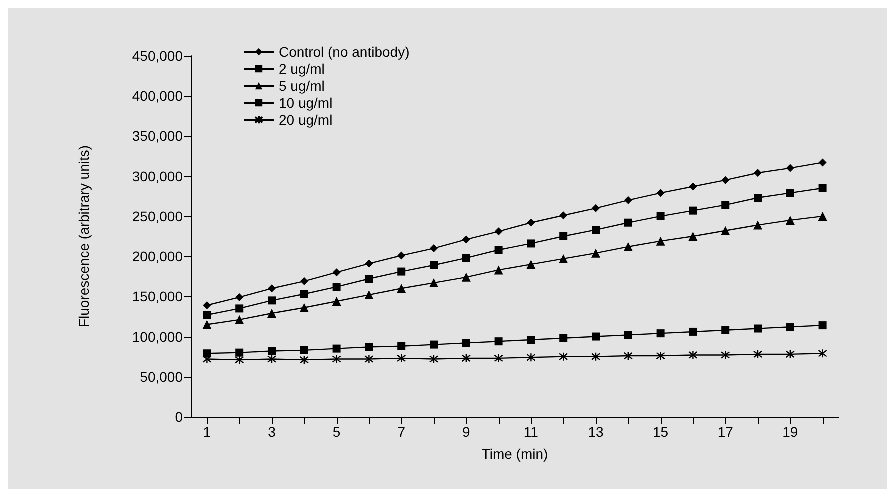 This screenshot has height=497, width=895. Describe the element at coordinates (207, 432) in the screenshot. I see `x-tick-label: 1` at that location.